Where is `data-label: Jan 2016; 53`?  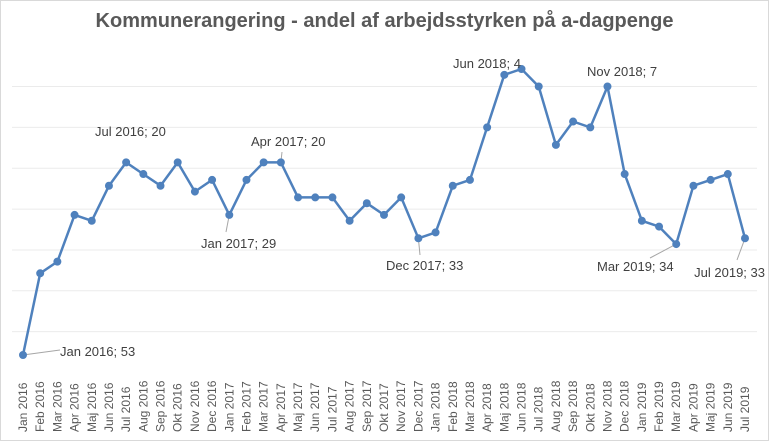
data-label: Jan 2016; 53 is located at coordinates (97, 351).